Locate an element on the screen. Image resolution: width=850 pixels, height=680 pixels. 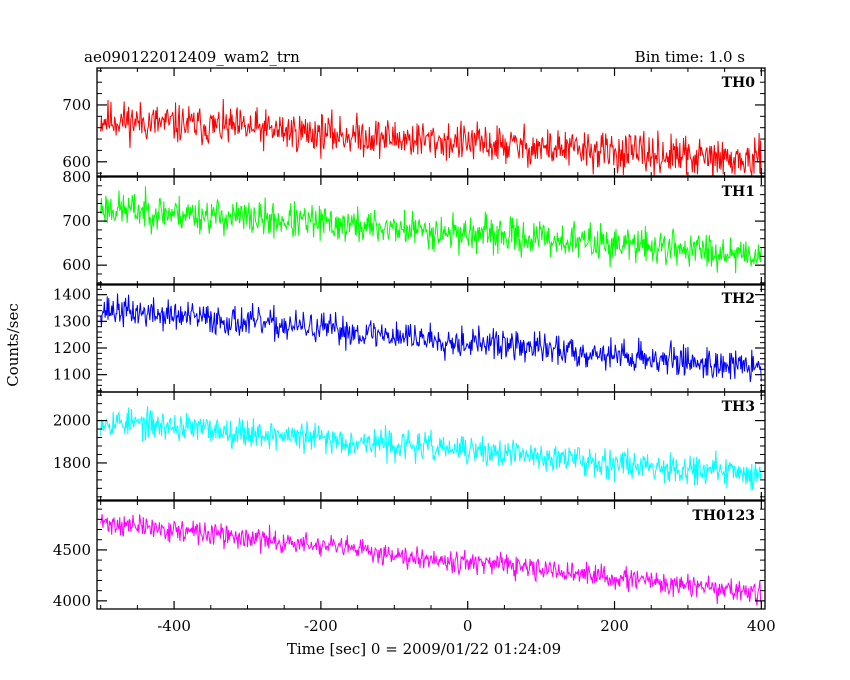
series-line-th0 is located at coordinates (431, 137).